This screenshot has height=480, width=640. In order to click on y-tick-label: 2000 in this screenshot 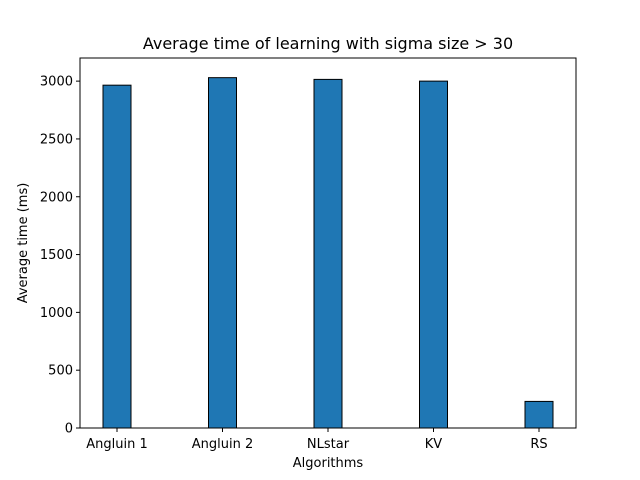, I will do `click(56, 197)`.